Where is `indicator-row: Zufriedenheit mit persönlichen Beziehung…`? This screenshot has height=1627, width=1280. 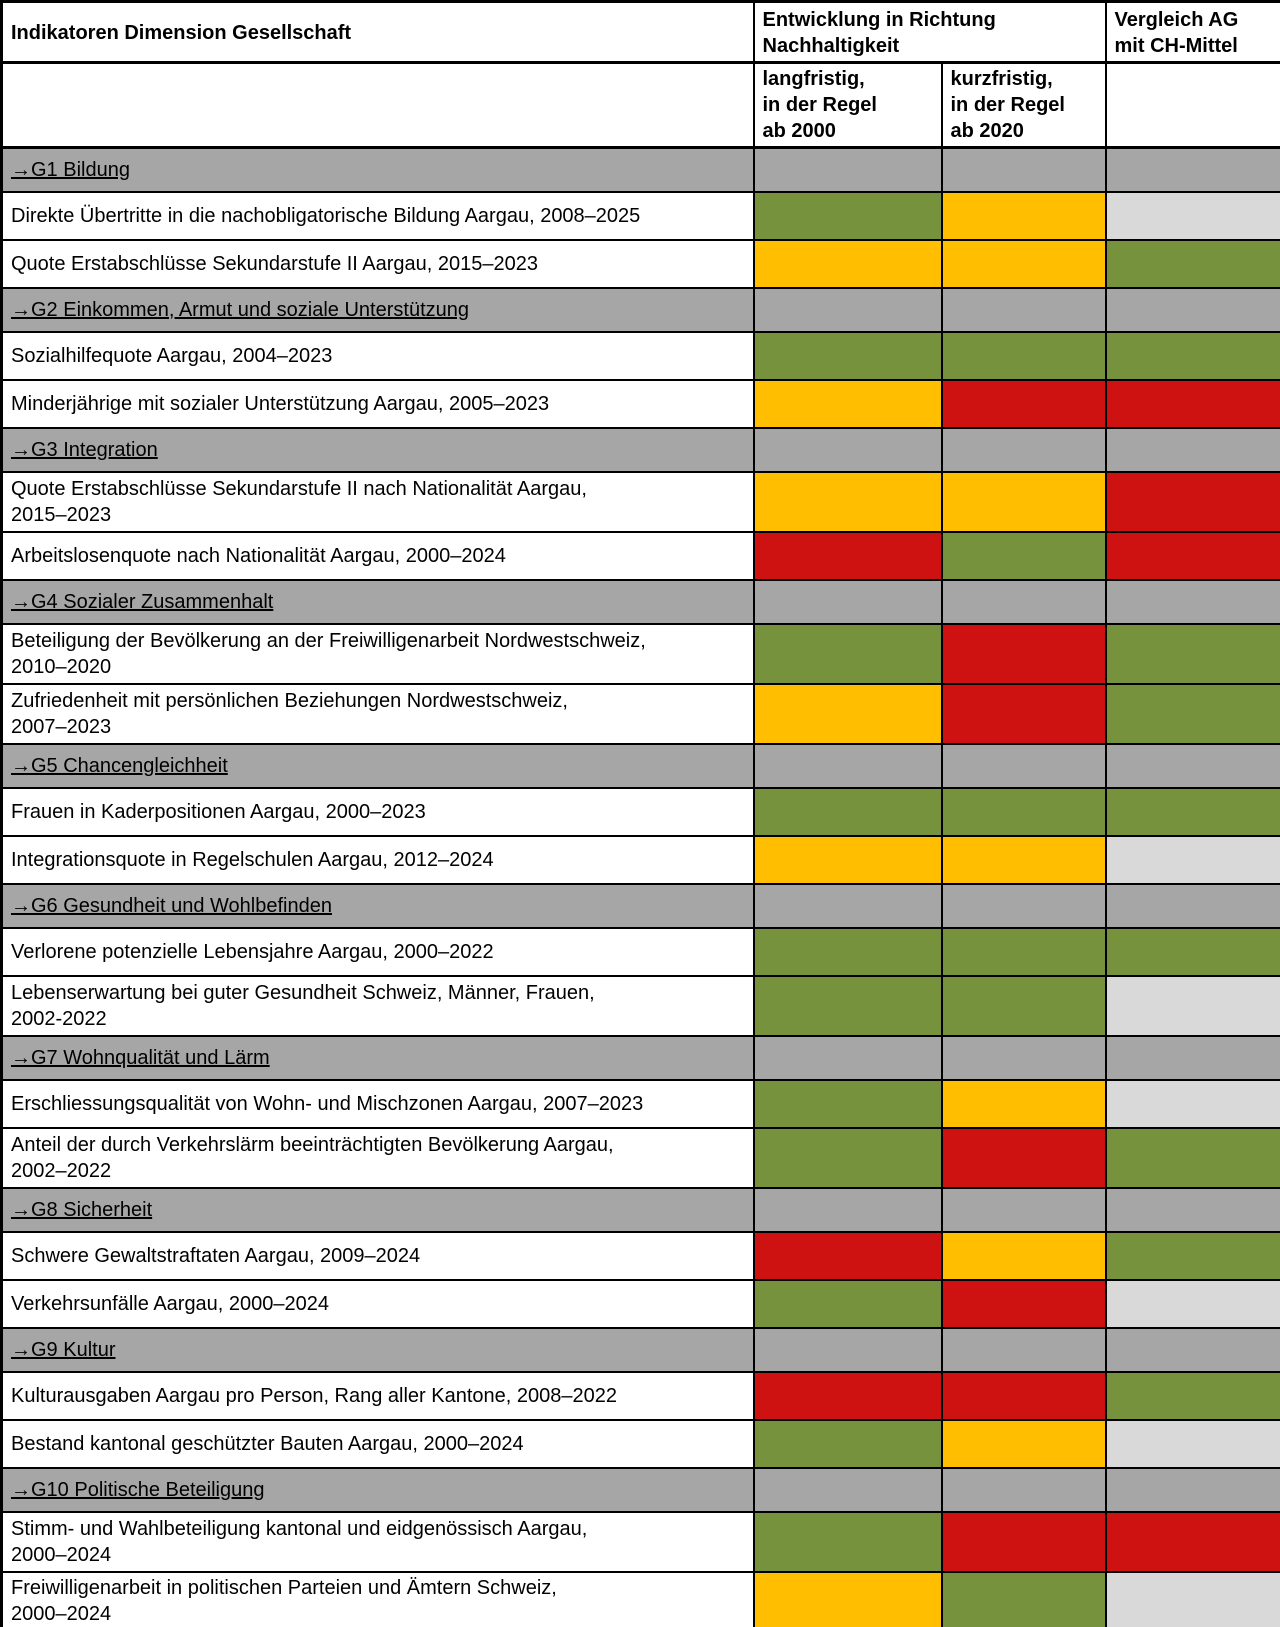 indicator-row: Zufriedenheit mit persönlichen Beziehung… is located at coordinates (640, 713).